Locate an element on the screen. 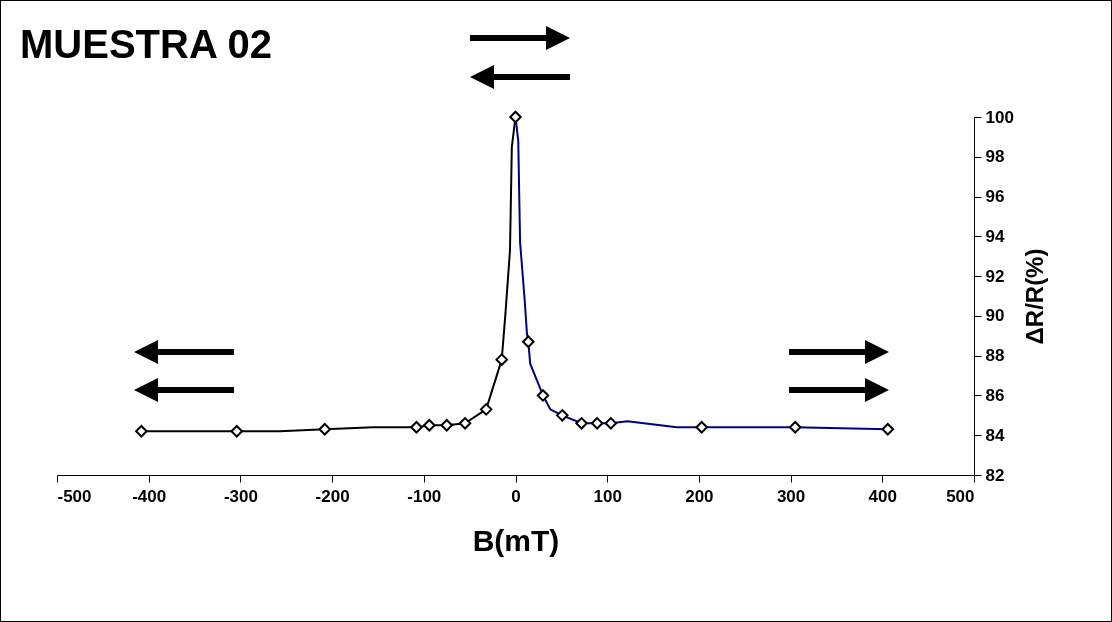 Image resolution: width=1112 pixels, height=622 pixels. x-tick-label: 400 is located at coordinates (882, 496).